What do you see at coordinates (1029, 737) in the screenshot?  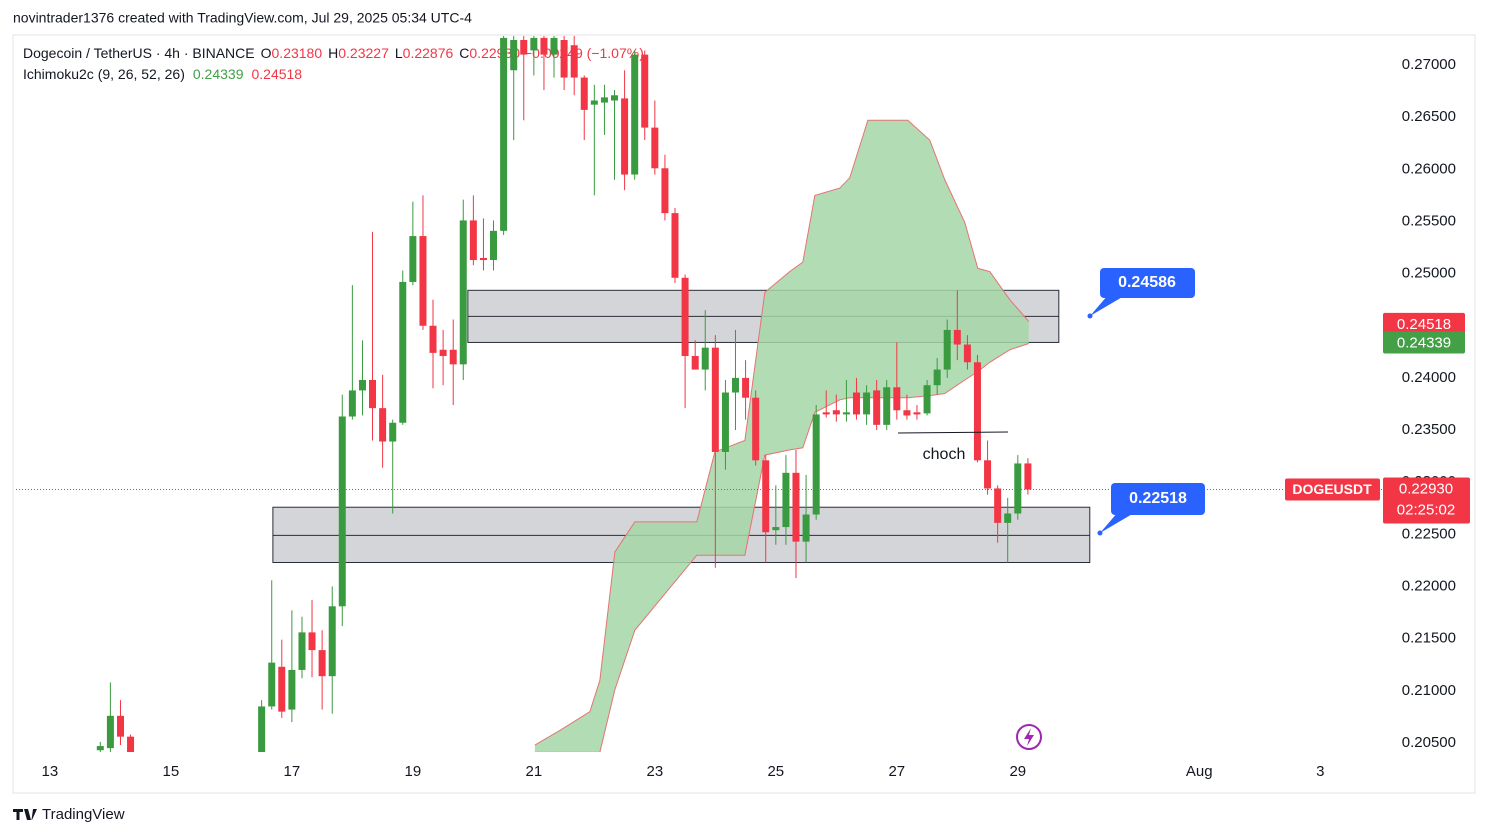 I see `replay-icon` at bounding box center [1029, 737].